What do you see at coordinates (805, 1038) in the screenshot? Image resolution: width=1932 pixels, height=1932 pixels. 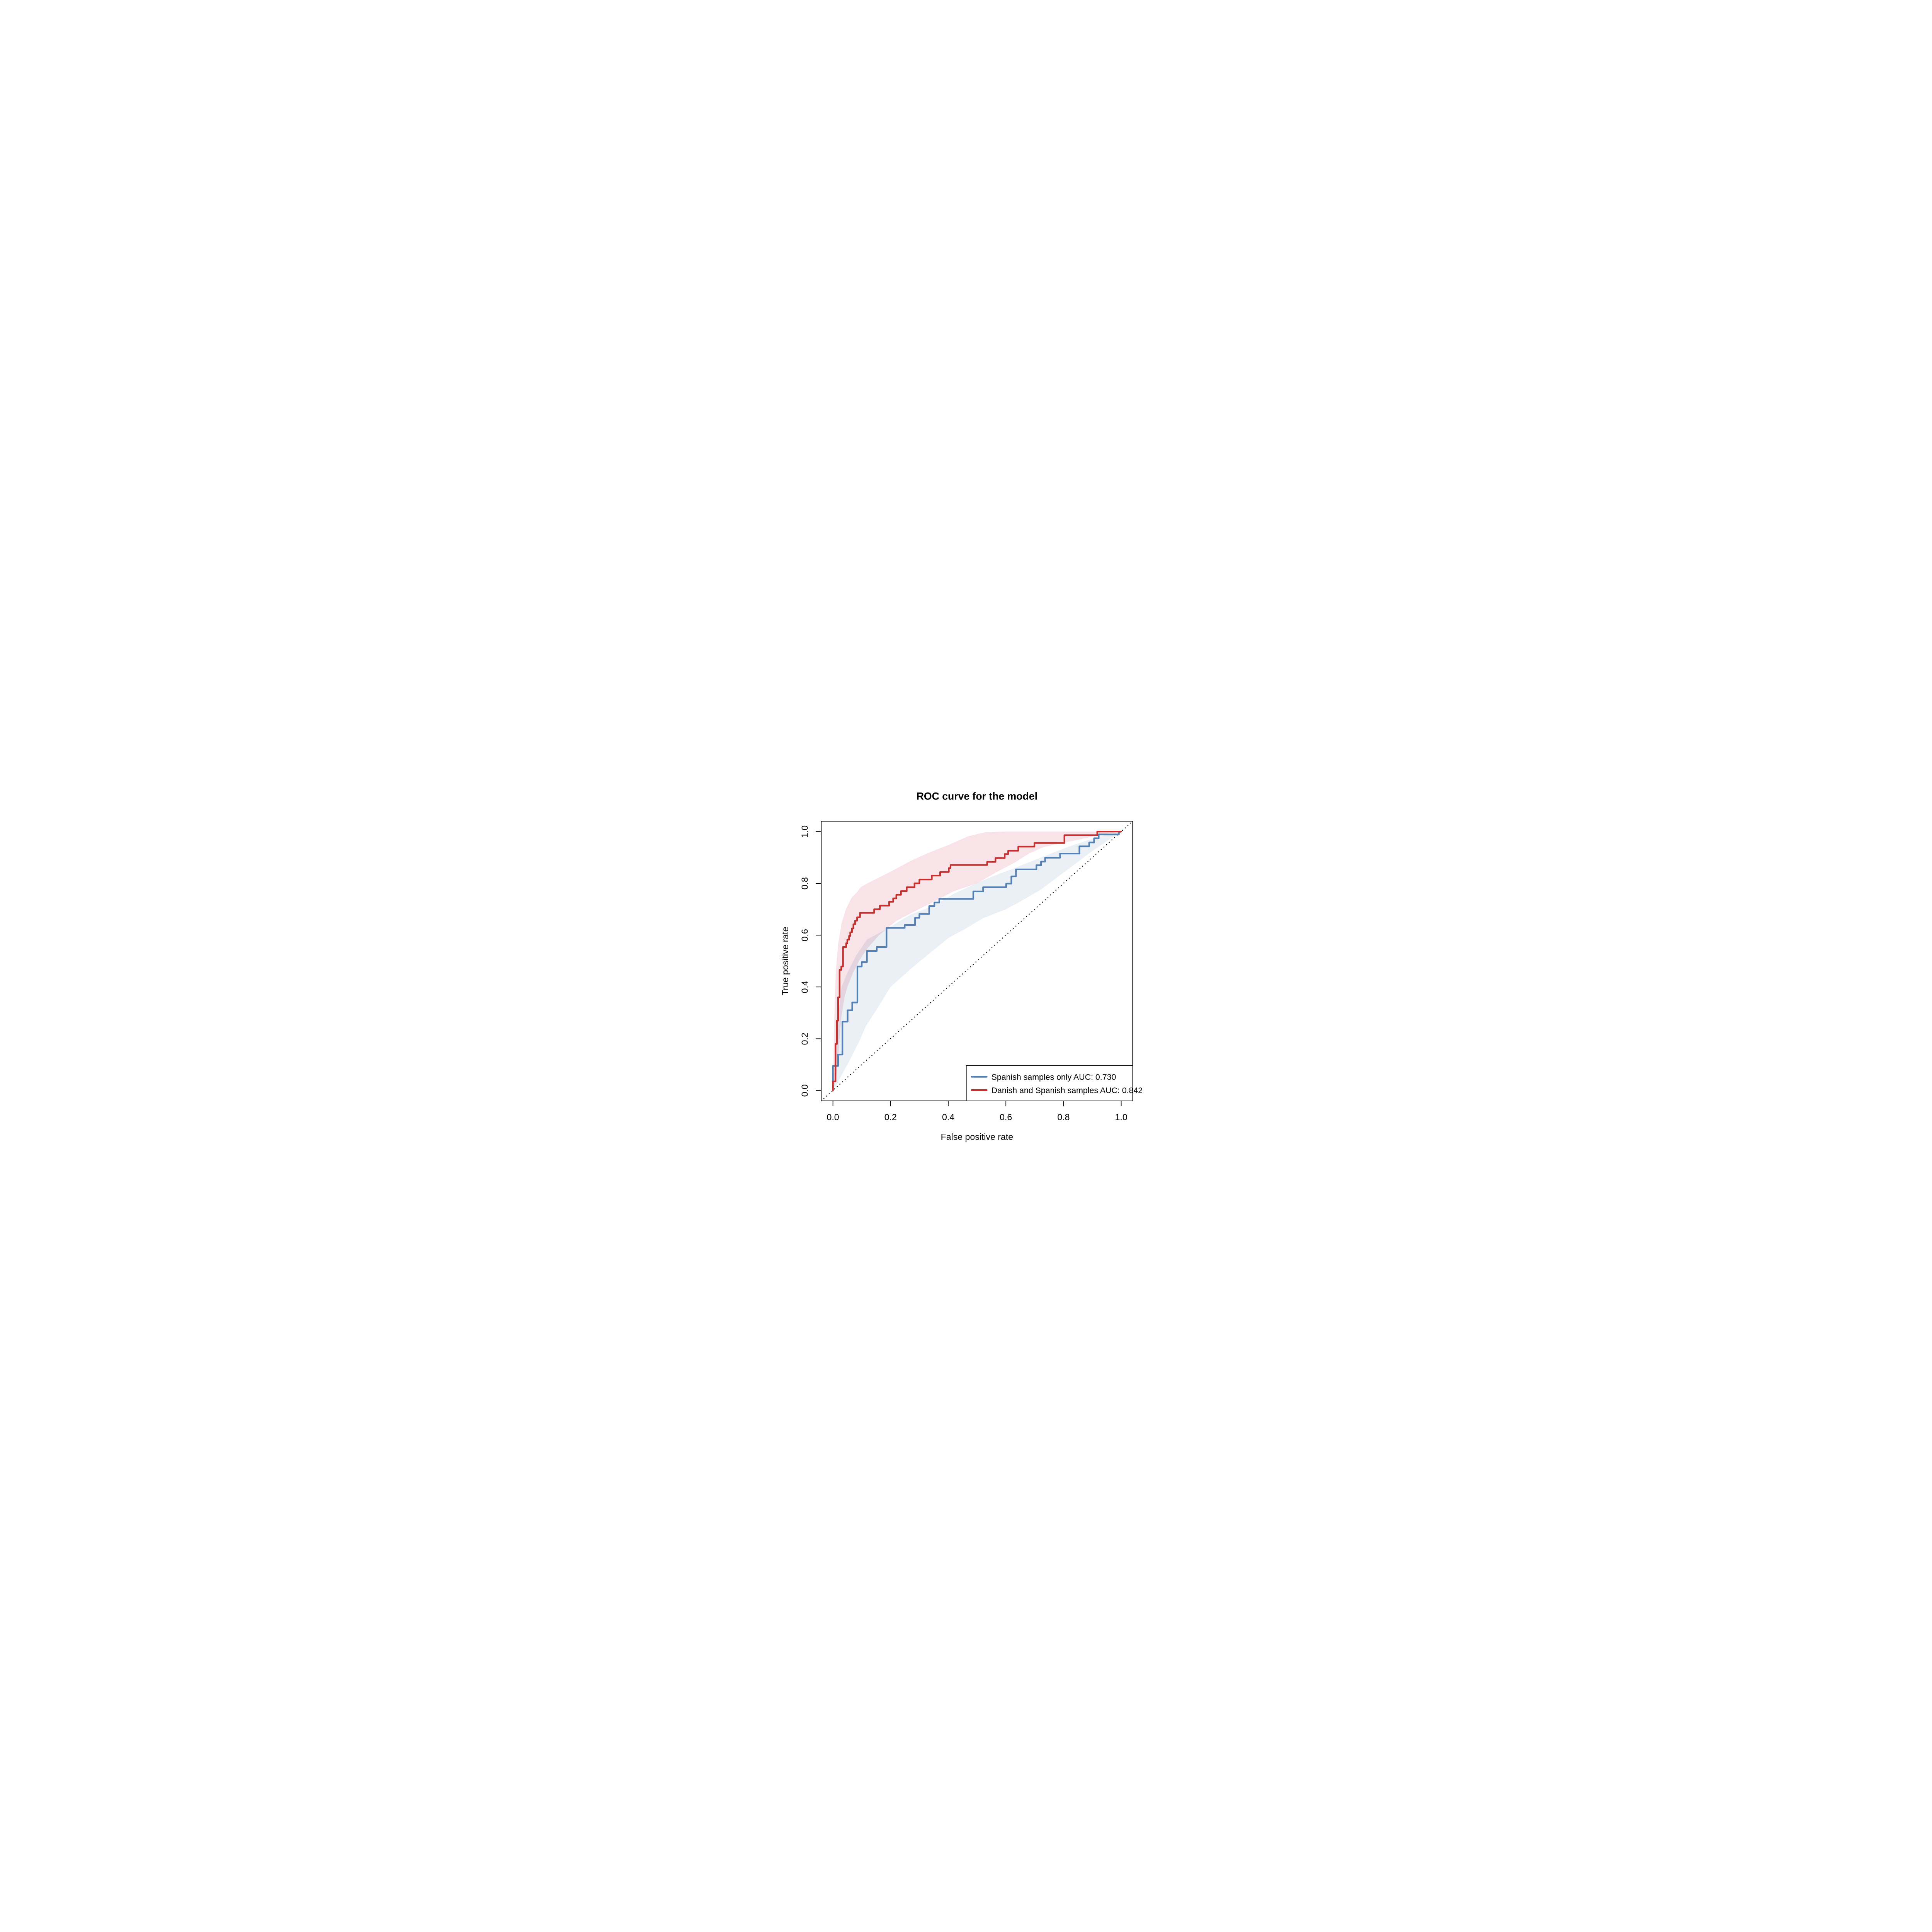 I see `y-tick-label: 0.2` at bounding box center [805, 1038].